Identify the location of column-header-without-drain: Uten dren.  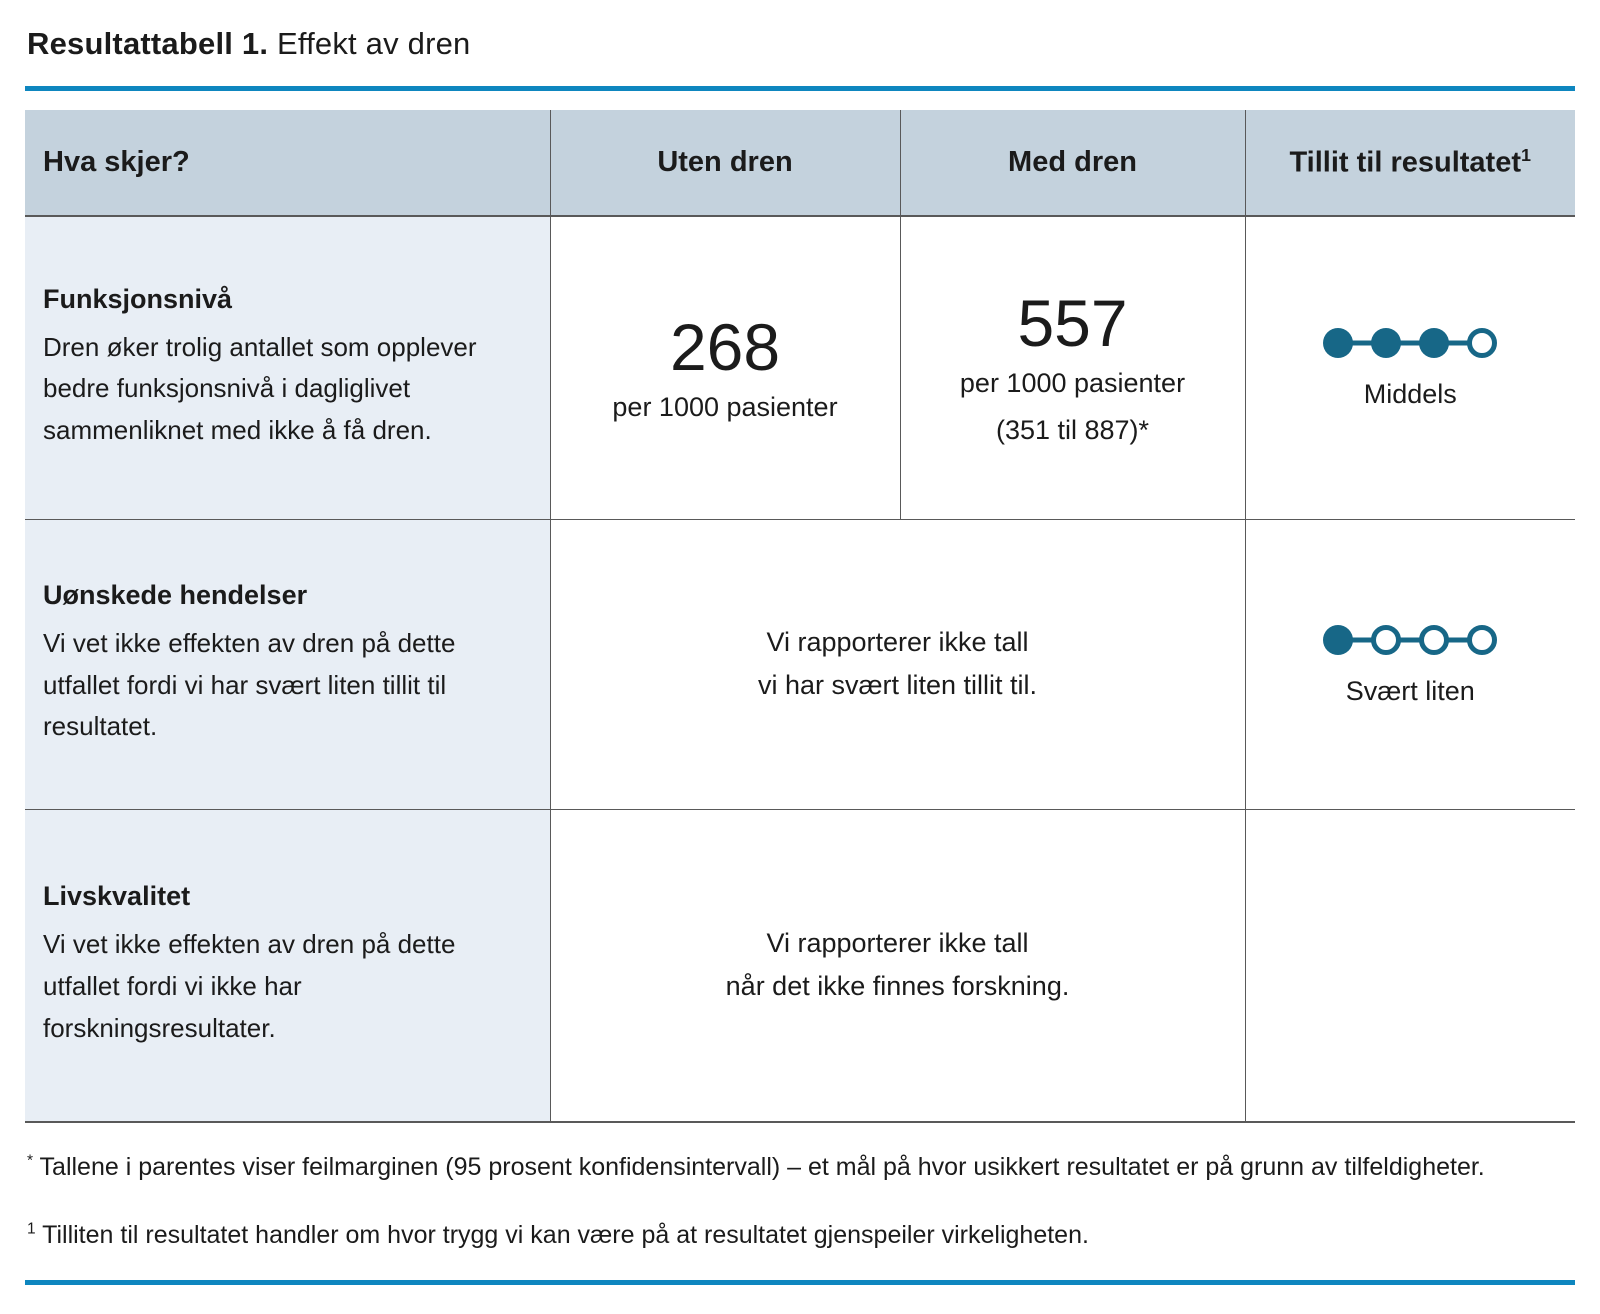
(725, 163).